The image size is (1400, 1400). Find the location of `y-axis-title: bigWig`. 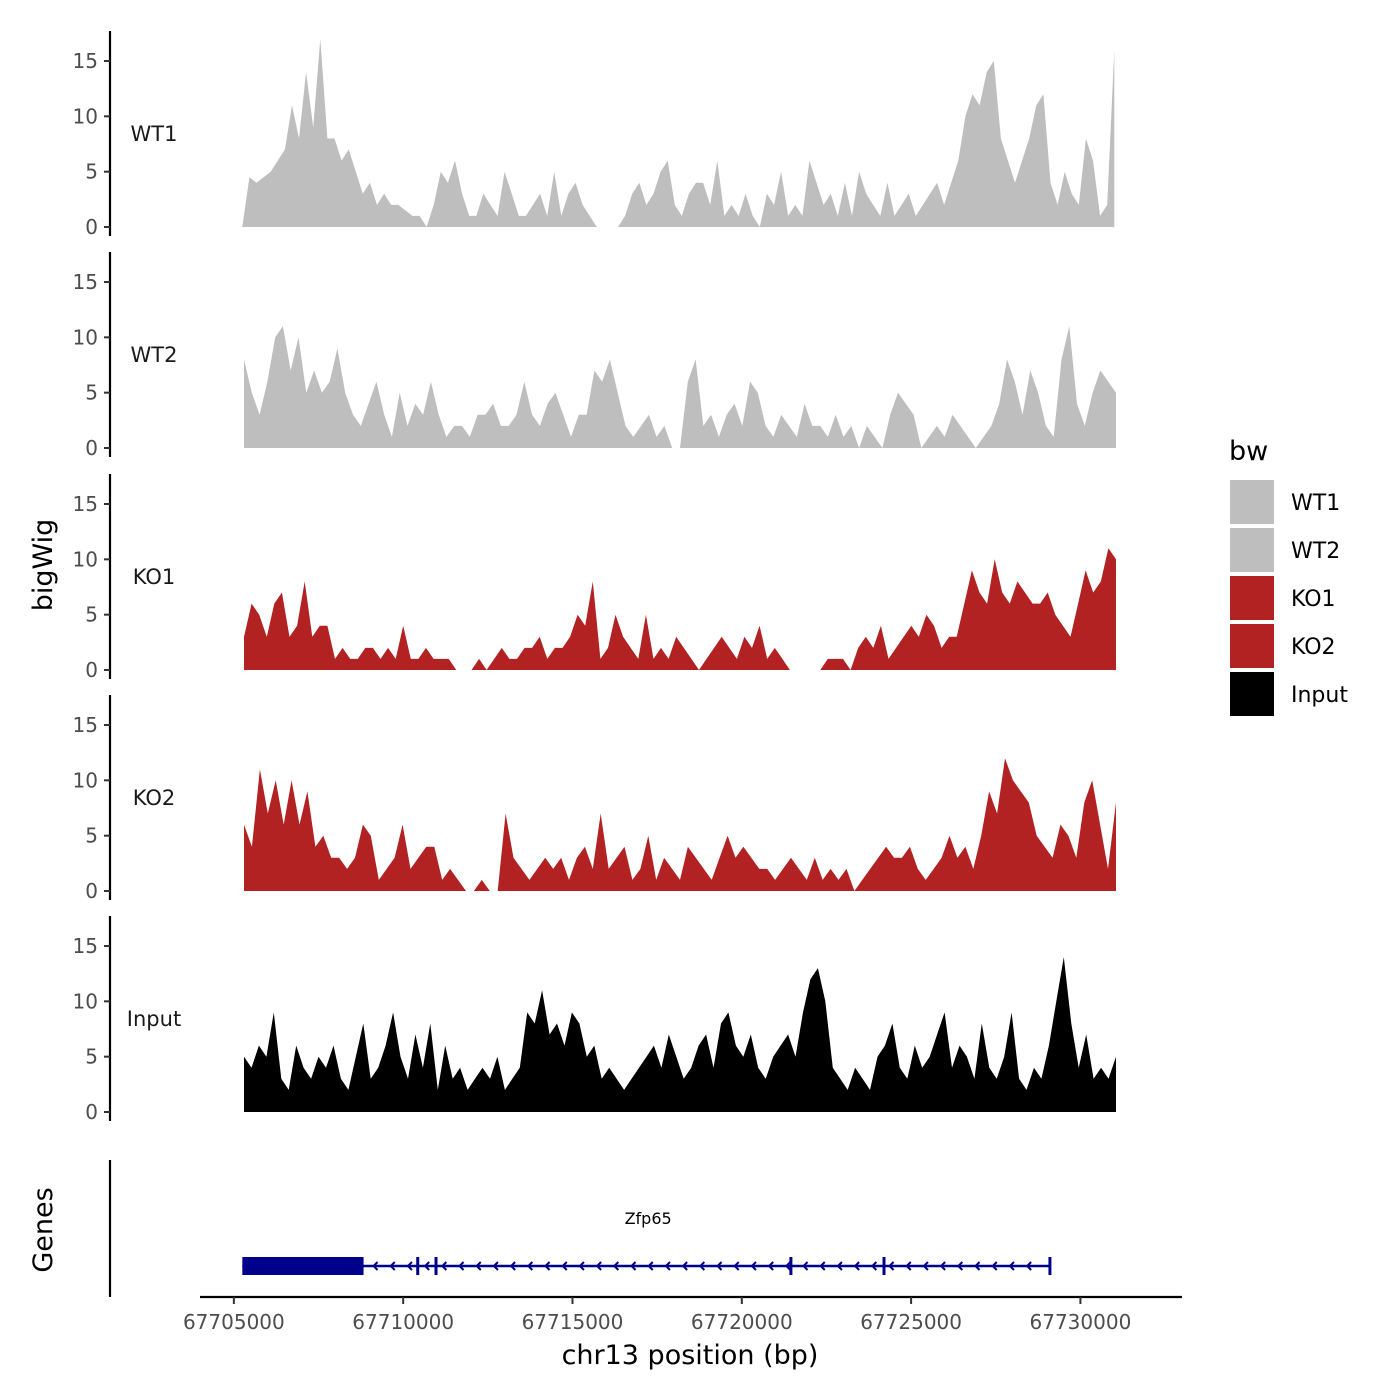

y-axis-title: bigWig is located at coordinates (43, 565).